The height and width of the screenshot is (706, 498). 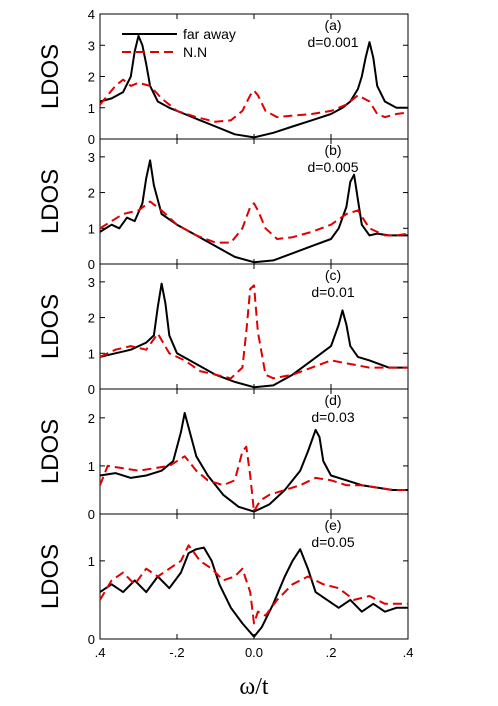 I want to click on panel-param: d=0.001, so click(x=333, y=42).